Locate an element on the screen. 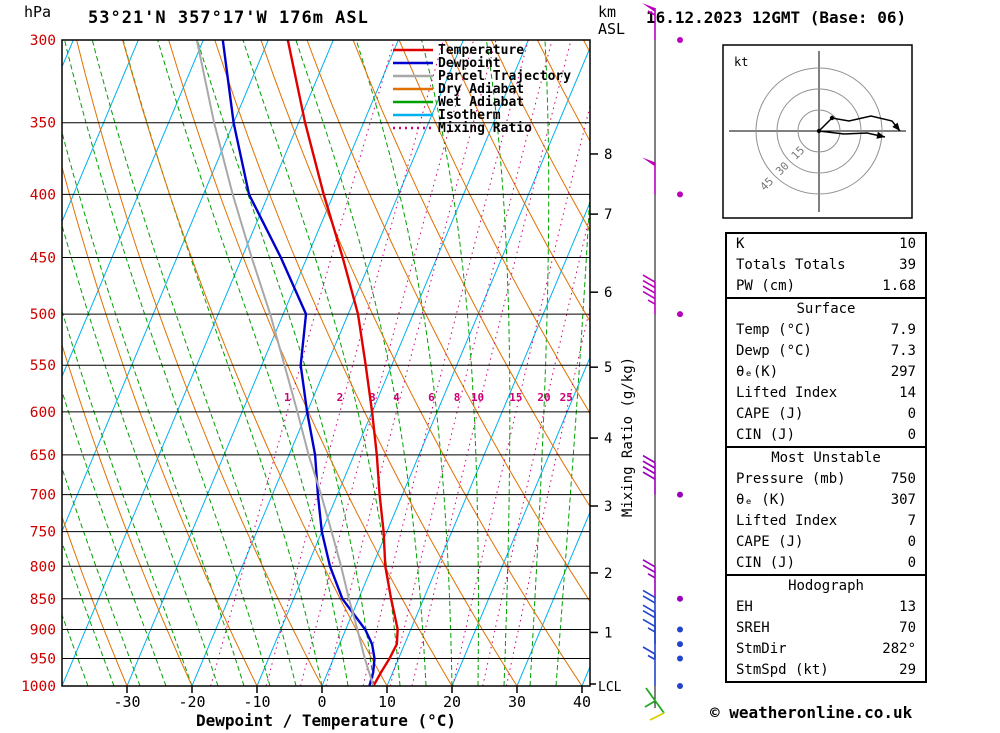 The width and height of the screenshot is (1000, 733). stats-row: Pressure (mb) 750 is located at coordinates (826, 479).